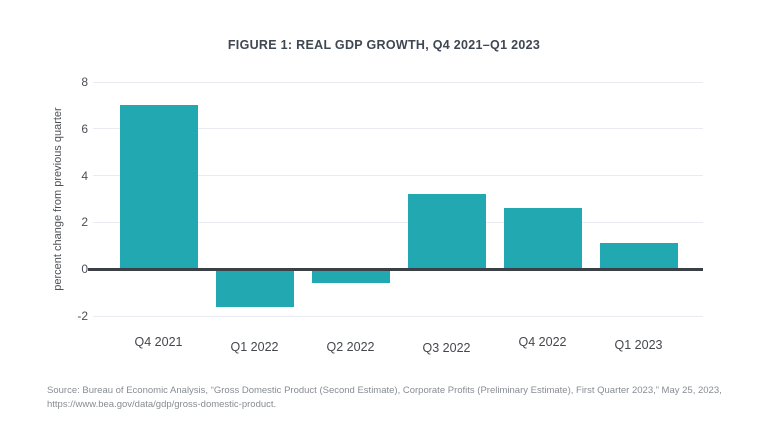  Describe the element at coordinates (542, 342) in the screenshot. I see `x-tick-label-q4-2022: Q4 2022` at that location.